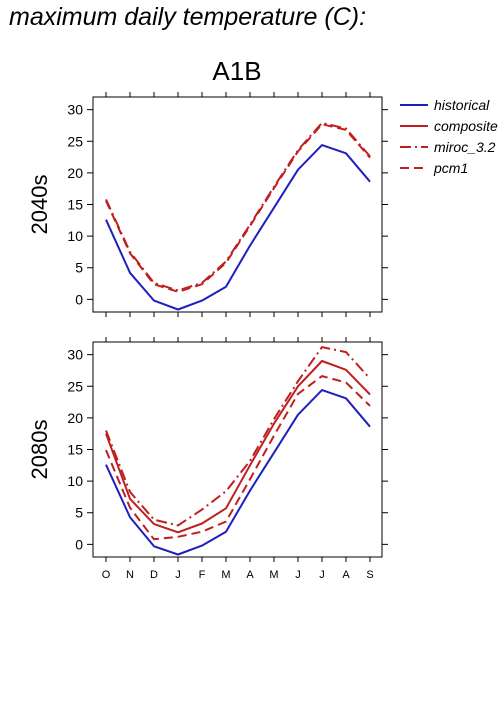 The height and width of the screenshot is (709, 501). Describe the element at coordinates (369, 575) in the screenshot. I see `x-tick-label: S` at that location.